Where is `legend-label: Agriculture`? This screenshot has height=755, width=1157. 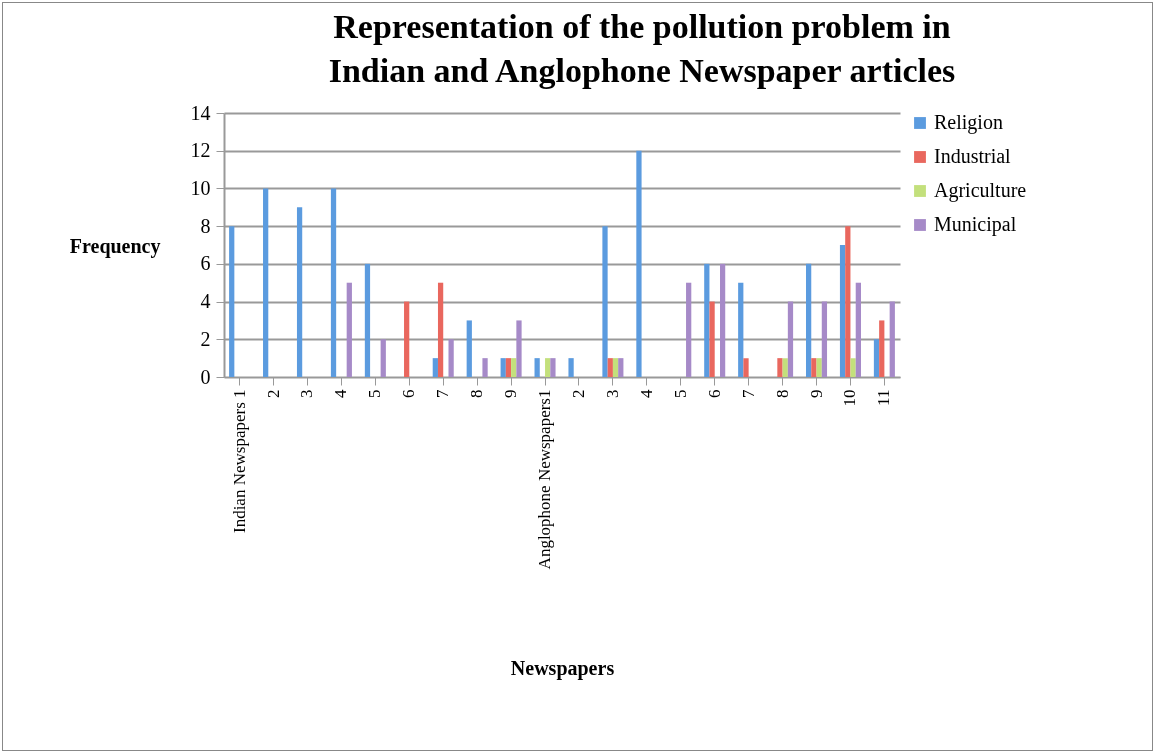 legend-label: Agriculture is located at coordinates (980, 190).